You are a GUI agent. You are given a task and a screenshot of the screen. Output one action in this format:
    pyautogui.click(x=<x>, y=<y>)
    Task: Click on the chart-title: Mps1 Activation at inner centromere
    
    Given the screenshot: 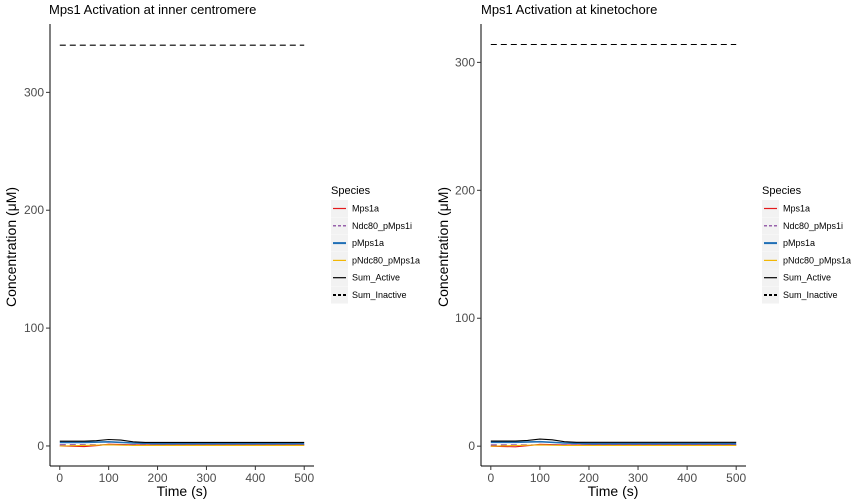 What is the action you would take?
    pyautogui.click(x=152, y=9)
    